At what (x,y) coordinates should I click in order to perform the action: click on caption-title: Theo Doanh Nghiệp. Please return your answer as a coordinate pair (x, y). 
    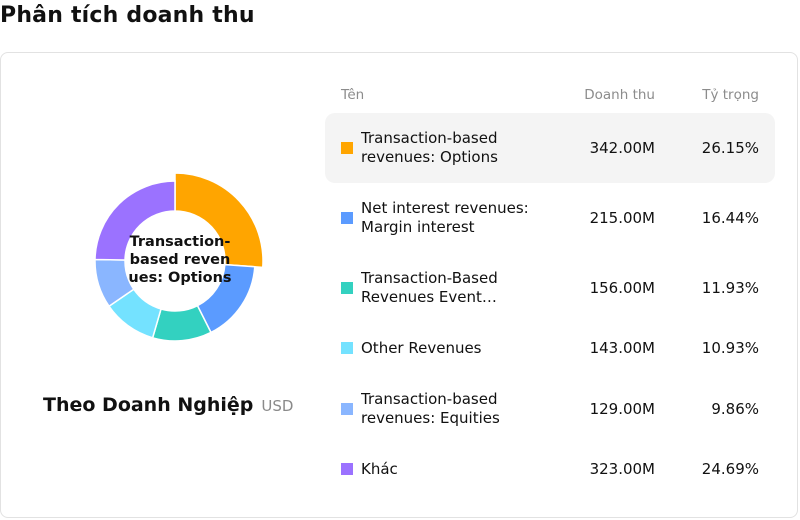
    Looking at the image, I should click on (148, 405).